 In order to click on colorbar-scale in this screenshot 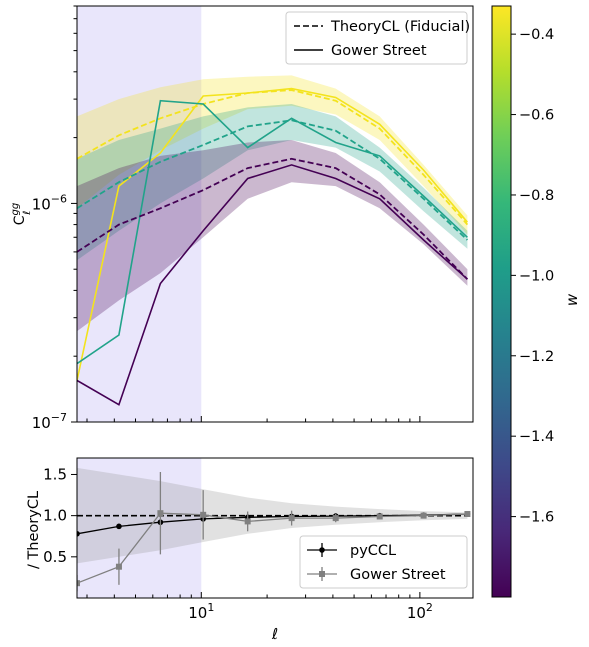, I will do `click(501, 301)`.